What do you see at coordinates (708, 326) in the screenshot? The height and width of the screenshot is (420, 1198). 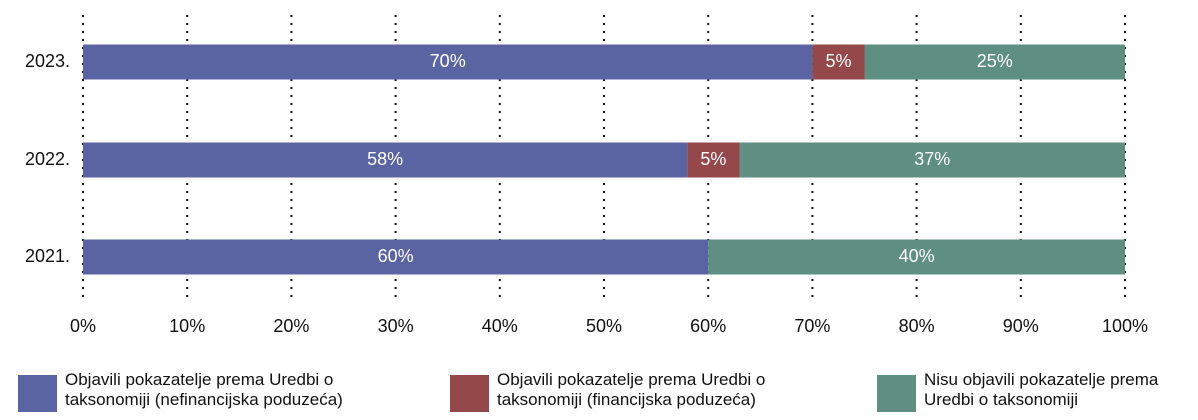 I see `x-tick-label: 60%` at bounding box center [708, 326].